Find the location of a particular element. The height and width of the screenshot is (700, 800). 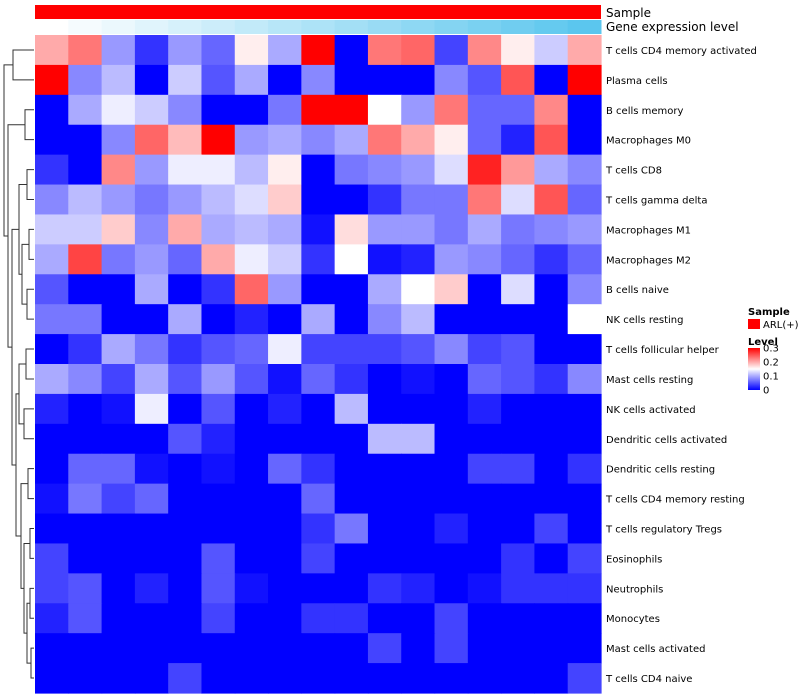

legend-sample-title: Sample is located at coordinates (769, 312).